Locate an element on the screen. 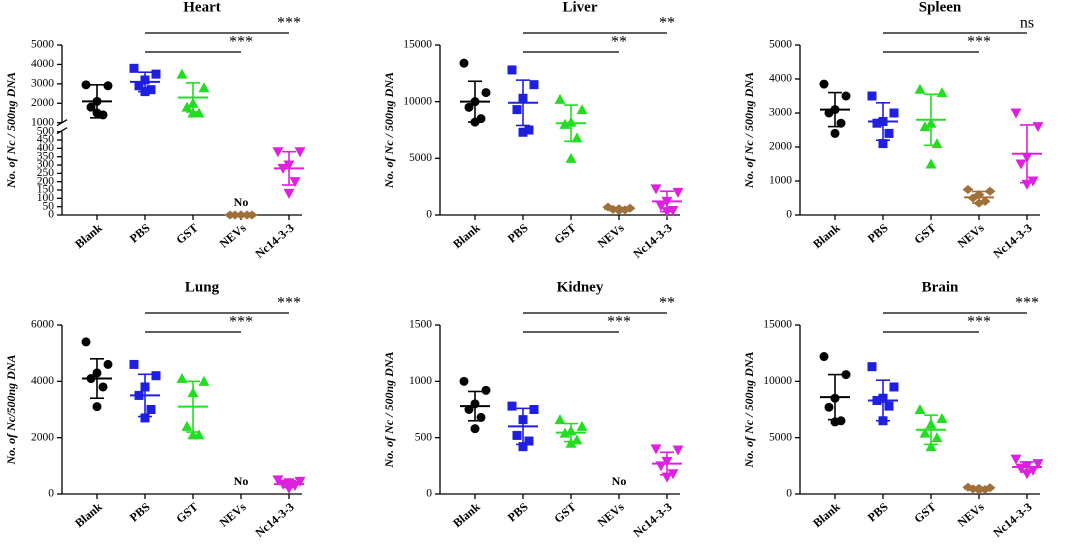 This screenshot has width=1084, height=551. y-tick-label: 400 is located at coordinates (46, 148).